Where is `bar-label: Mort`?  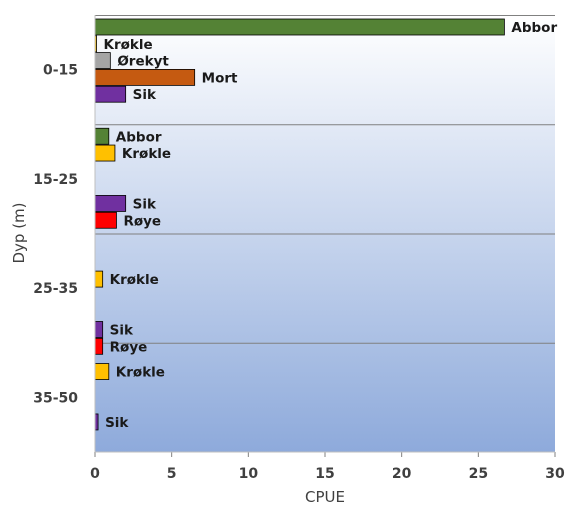
bar-label: Mort is located at coordinates (220, 78).